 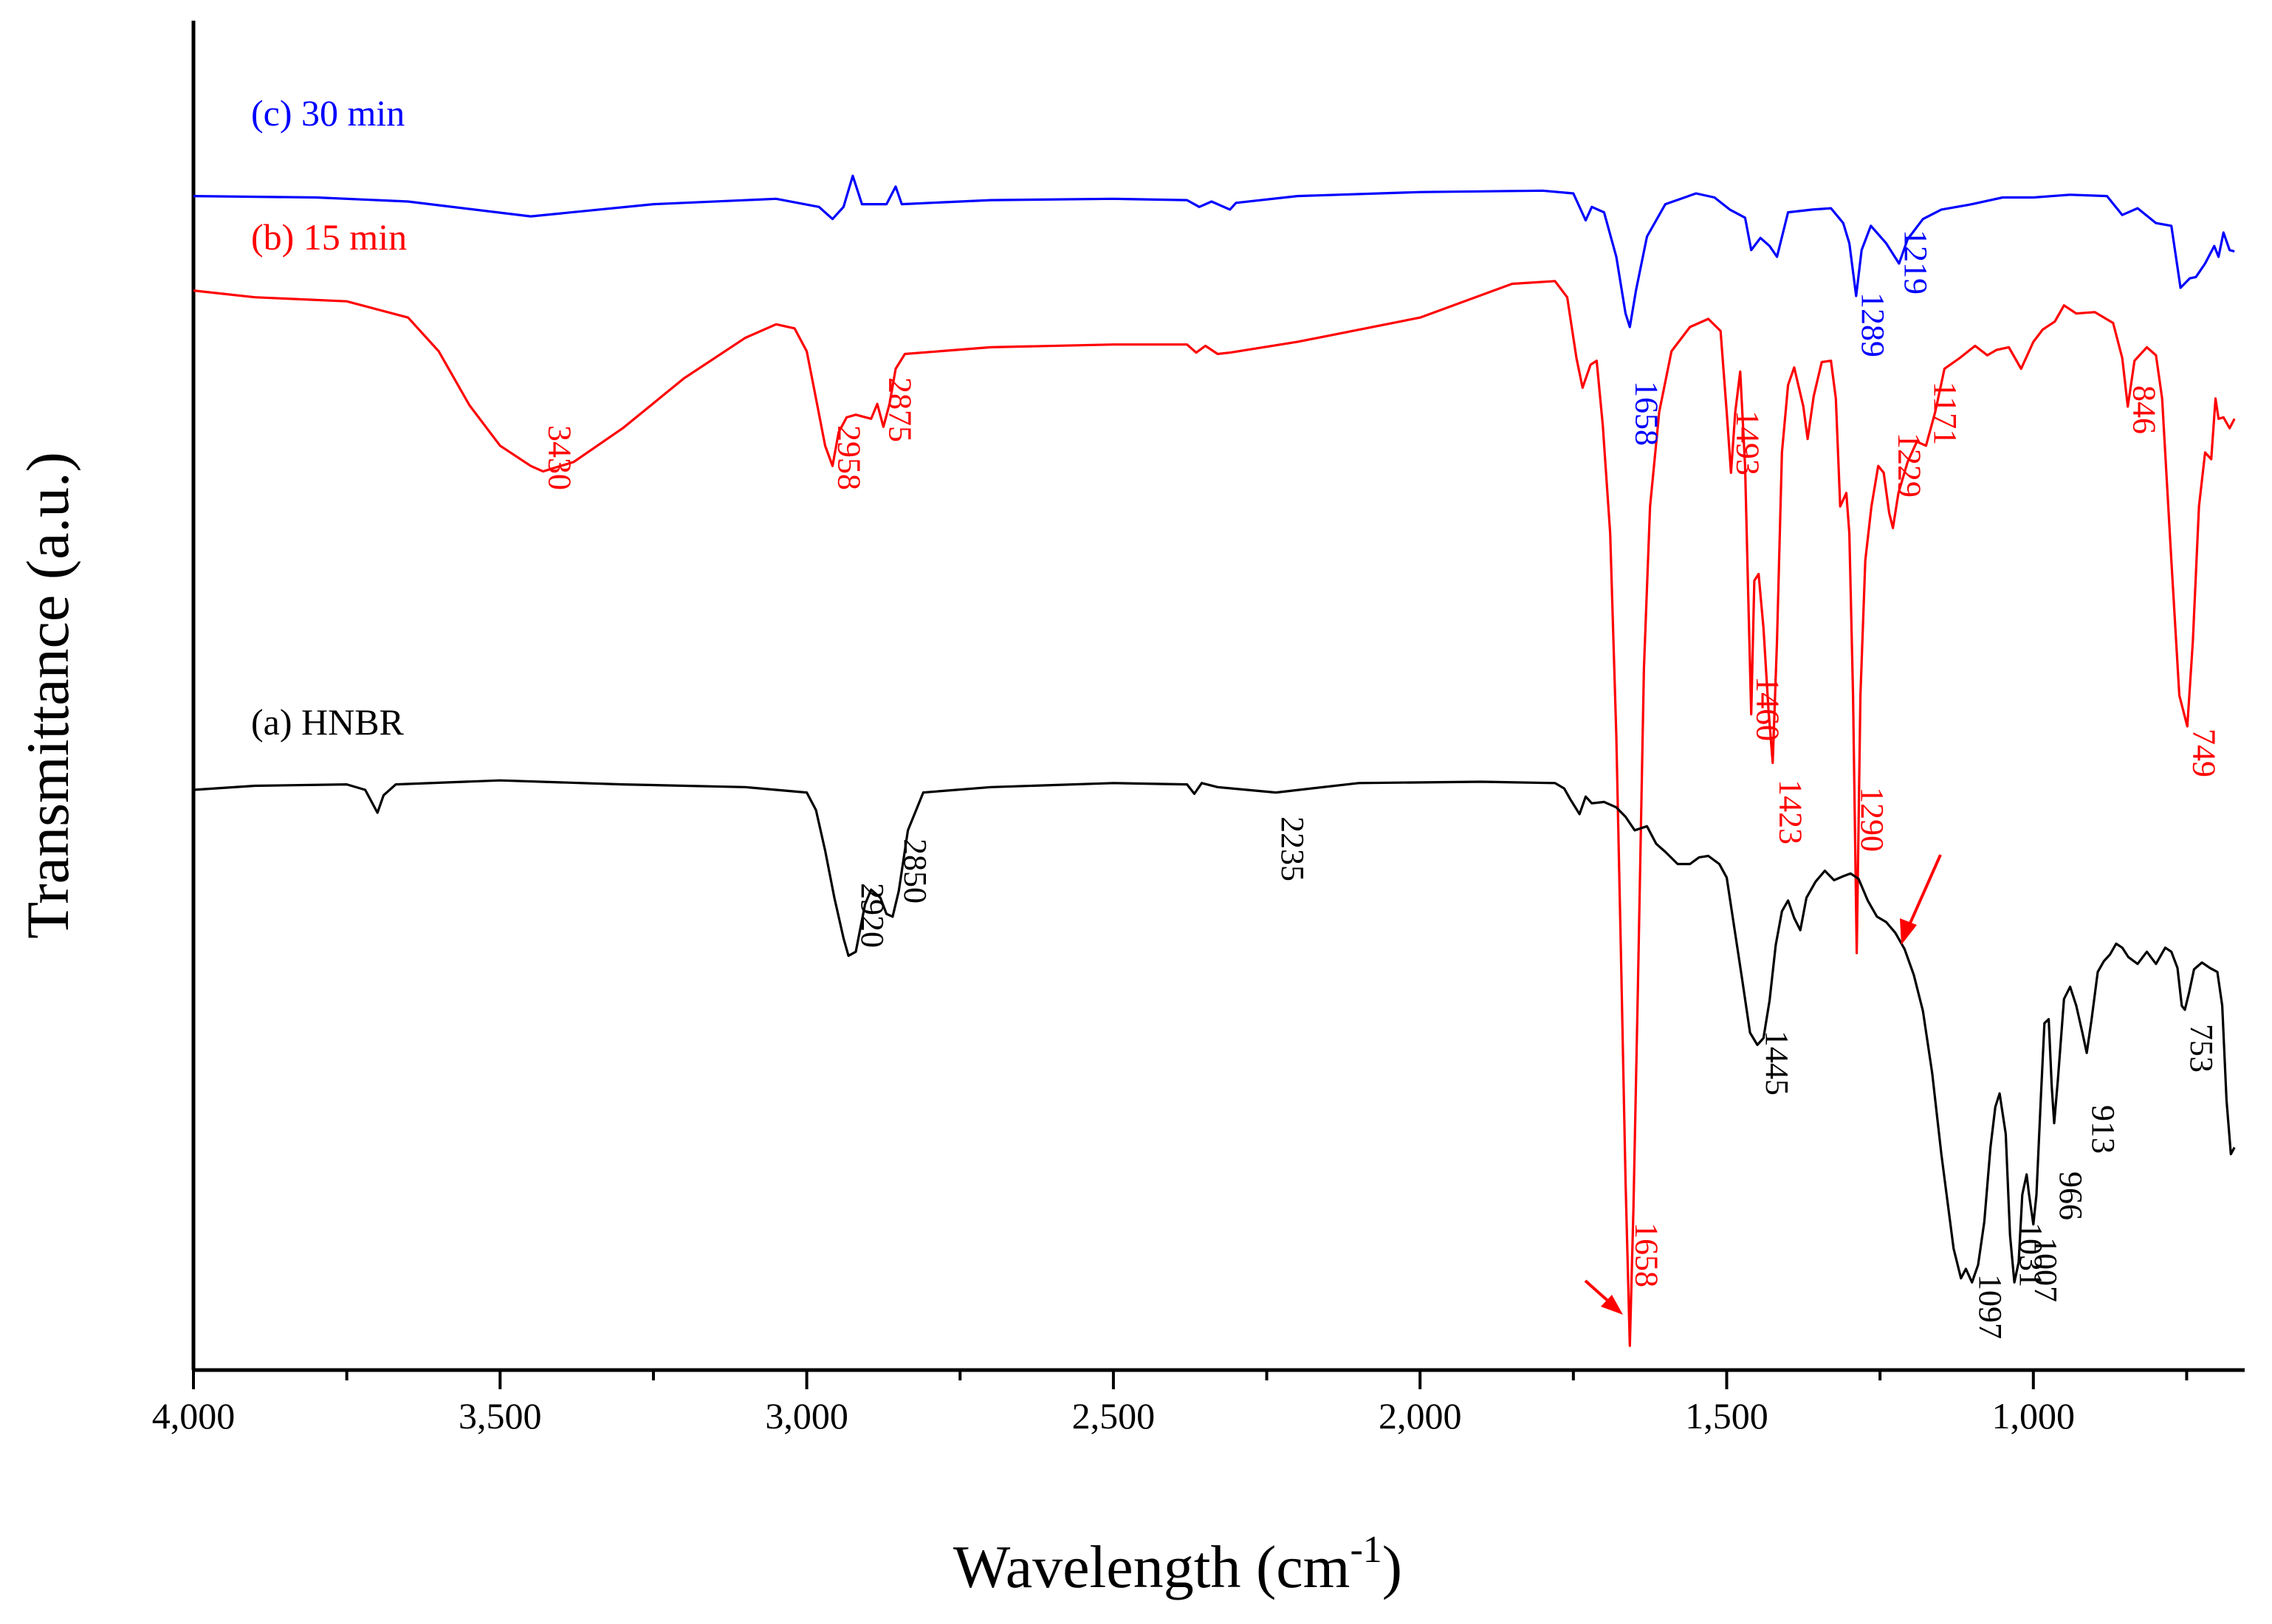 What do you see at coordinates (501, 1416) in the screenshot?
I see `x-tick-label: 3,500` at bounding box center [501, 1416].